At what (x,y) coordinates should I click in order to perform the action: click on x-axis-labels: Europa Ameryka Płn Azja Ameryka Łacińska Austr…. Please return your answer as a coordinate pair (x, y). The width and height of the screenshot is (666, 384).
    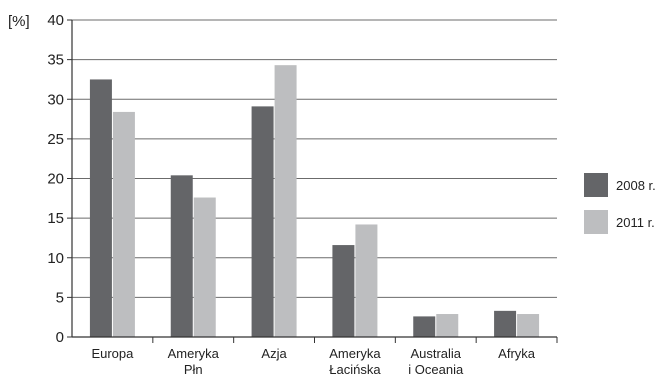
    Looking at the image, I should click on (313, 361).